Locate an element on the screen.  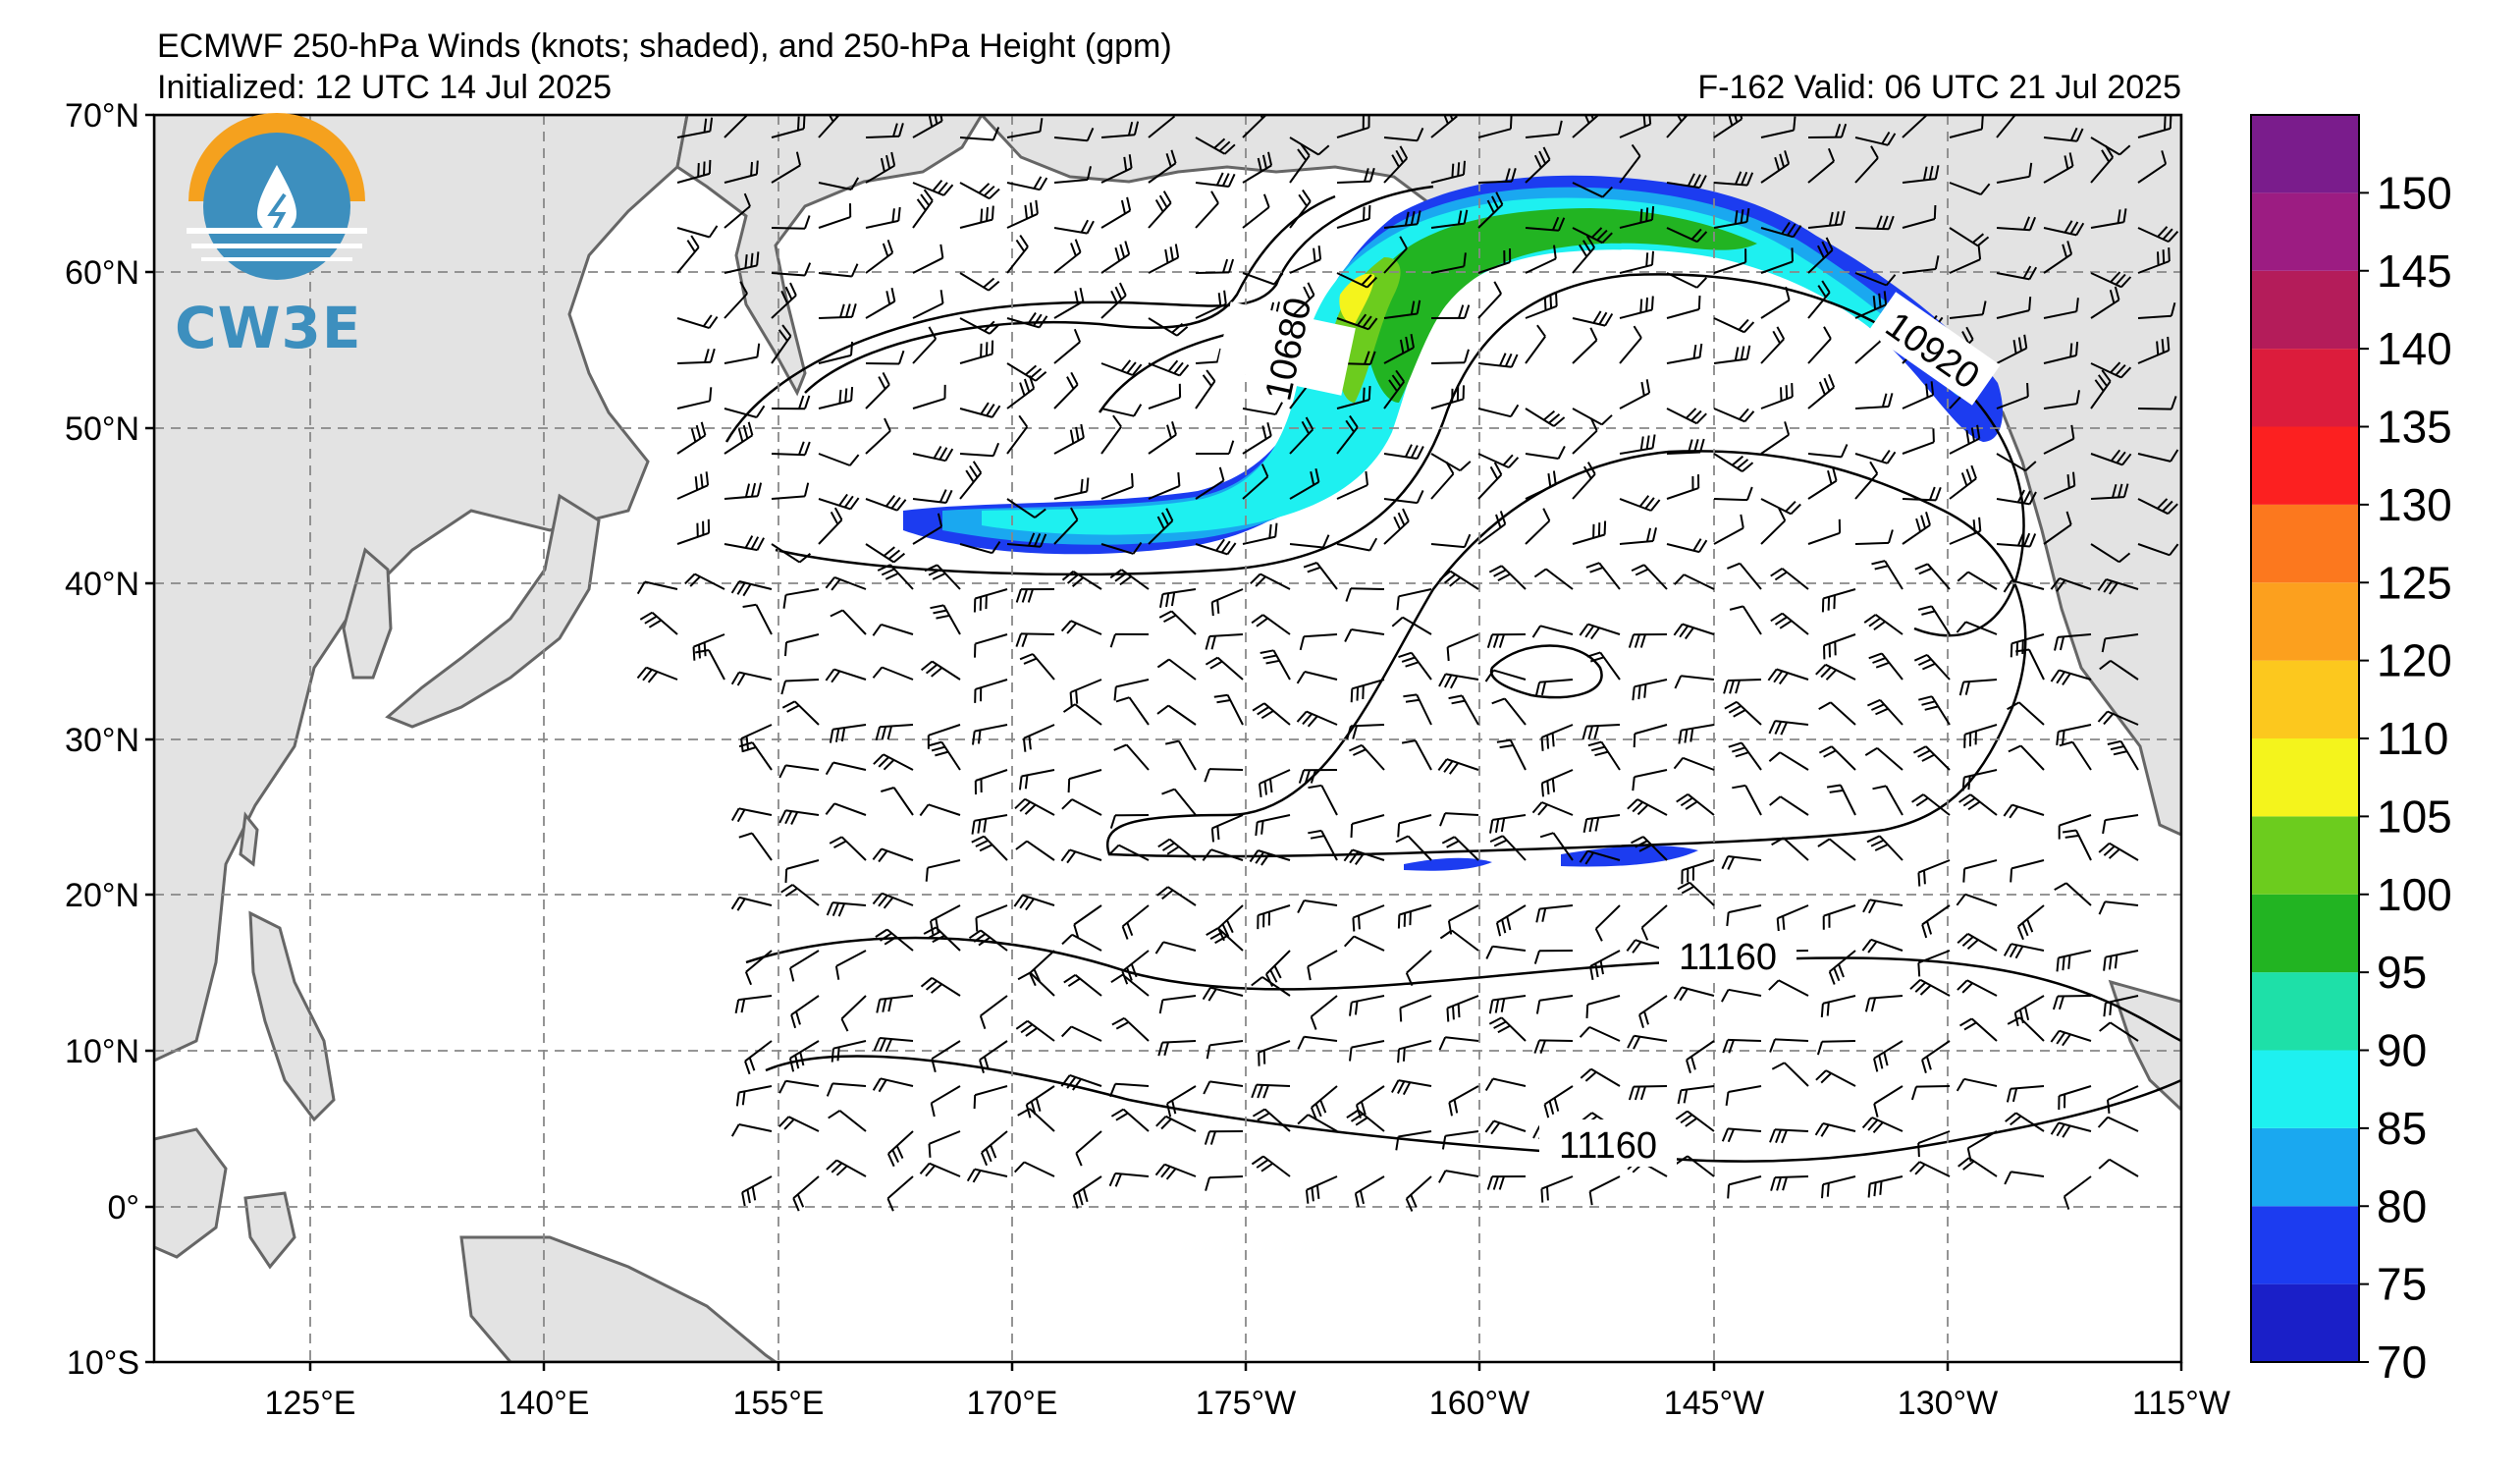
valid-time: F-162 Valid: 06 UTC 21 Jul 2025 is located at coordinates (1939, 87).